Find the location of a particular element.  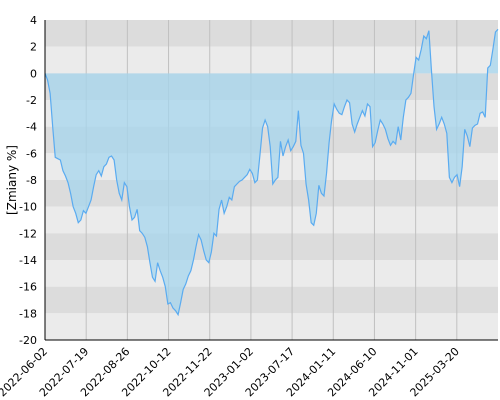

y-tick-label: 4 is located at coordinates (33, 20).